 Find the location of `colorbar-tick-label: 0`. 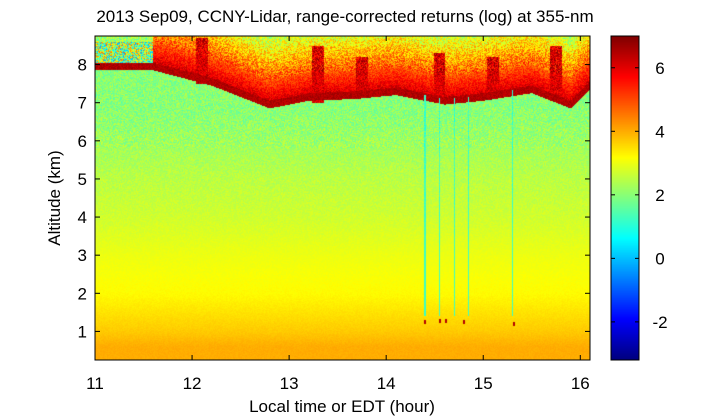

colorbar-tick-label: 0 is located at coordinates (659, 258).